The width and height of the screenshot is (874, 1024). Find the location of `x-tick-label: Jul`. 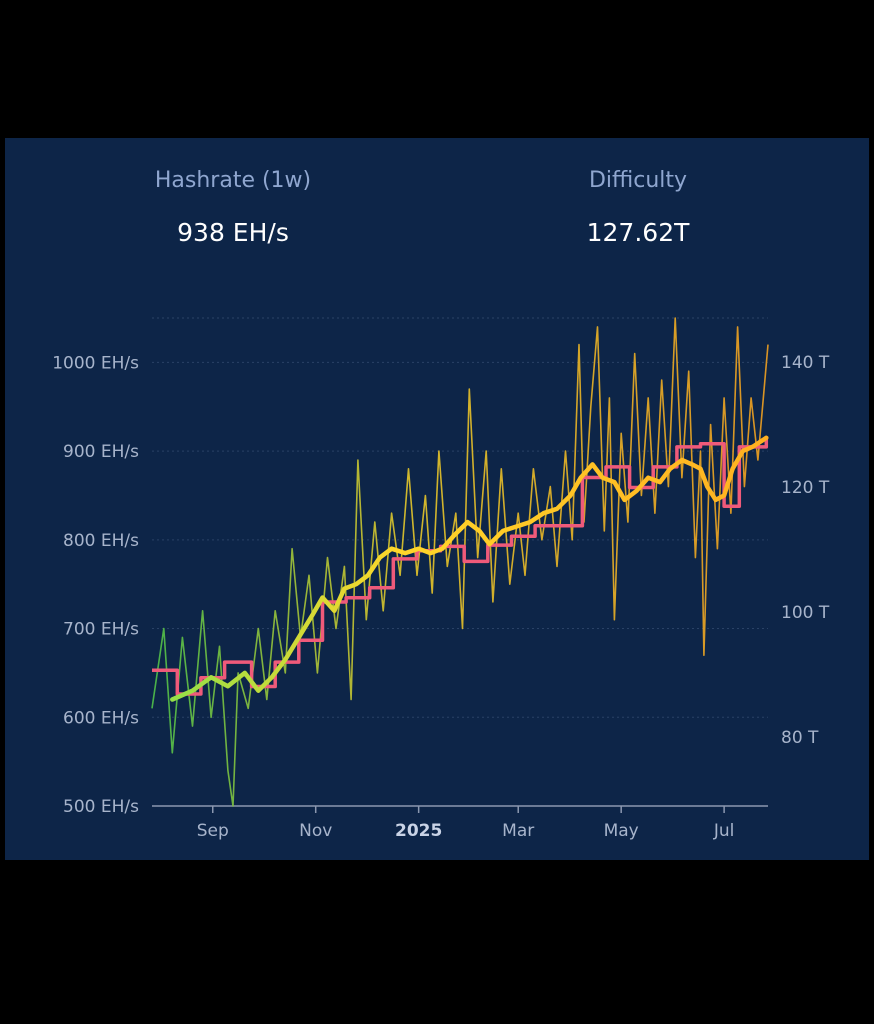

x-tick-label: Jul is located at coordinates (724, 831).